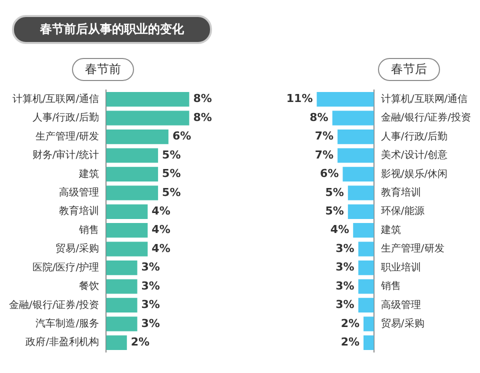 The height and width of the screenshot is (373, 480). Describe the element at coordinates (112, 29) in the screenshot. I see `text: 春节前后从事的职业的变化` at that location.